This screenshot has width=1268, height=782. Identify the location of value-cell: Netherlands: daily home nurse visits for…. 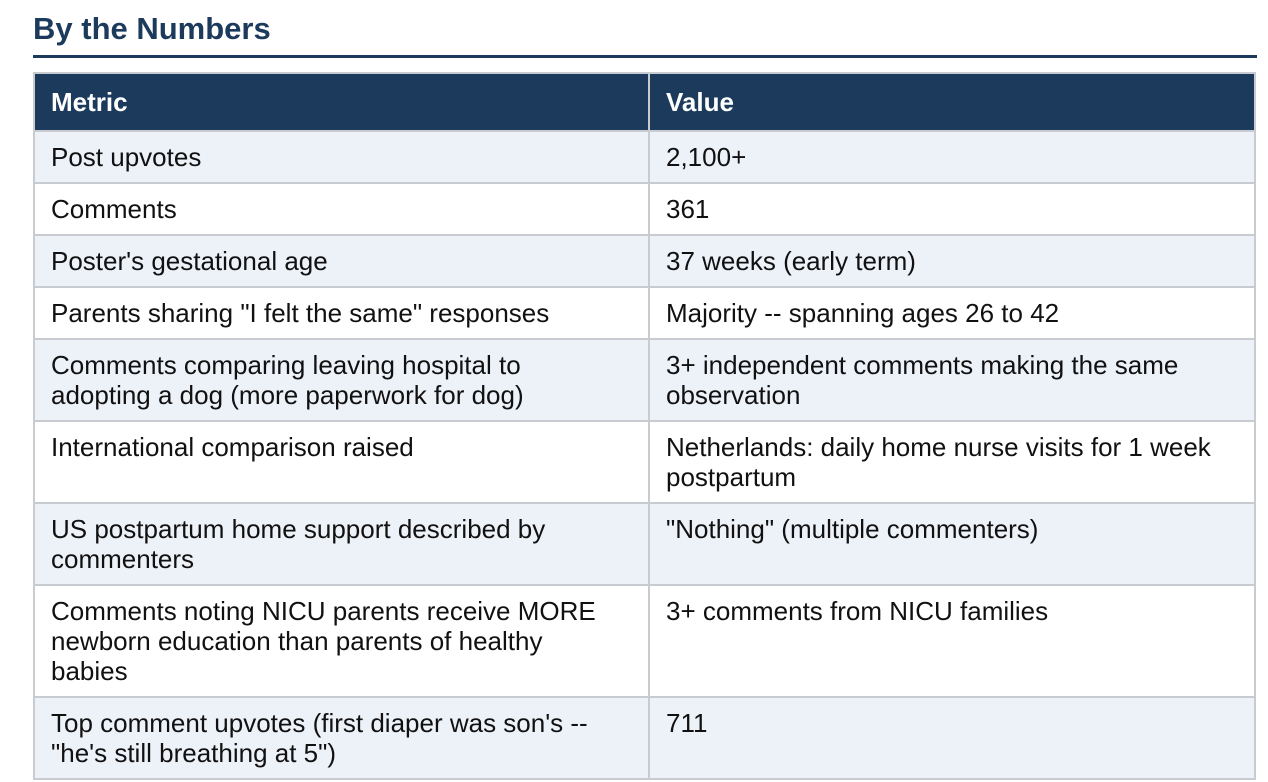
(952, 462).